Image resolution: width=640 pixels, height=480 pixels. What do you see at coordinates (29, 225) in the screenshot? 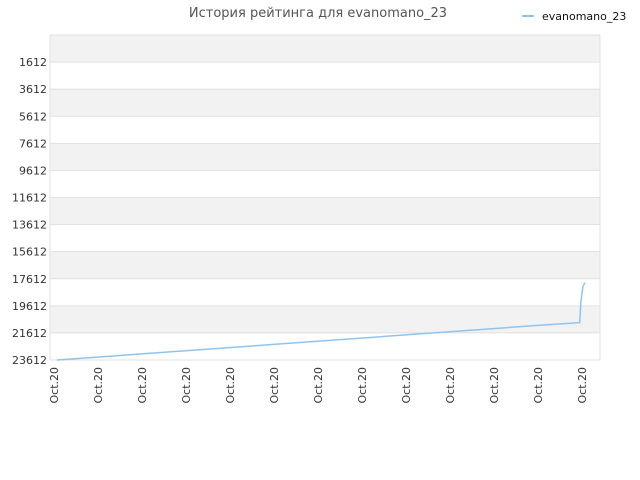
I see `y-tick-label: 13612` at bounding box center [29, 225].